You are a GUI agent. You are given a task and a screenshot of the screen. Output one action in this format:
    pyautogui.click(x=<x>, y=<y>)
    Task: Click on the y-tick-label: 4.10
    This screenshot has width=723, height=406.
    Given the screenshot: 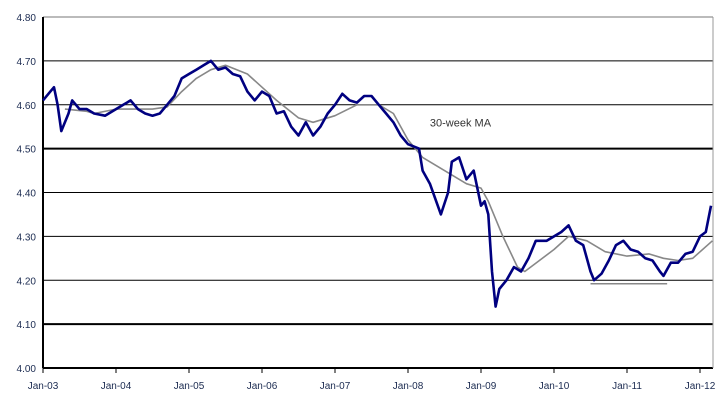 What is the action you would take?
    pyautogui.click(x=27, y=325)
    